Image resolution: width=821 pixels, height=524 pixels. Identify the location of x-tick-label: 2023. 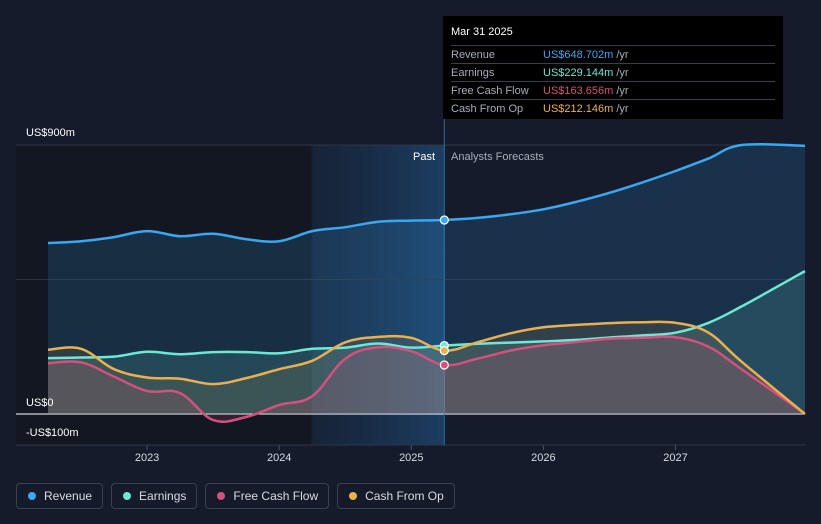
(147, 458).